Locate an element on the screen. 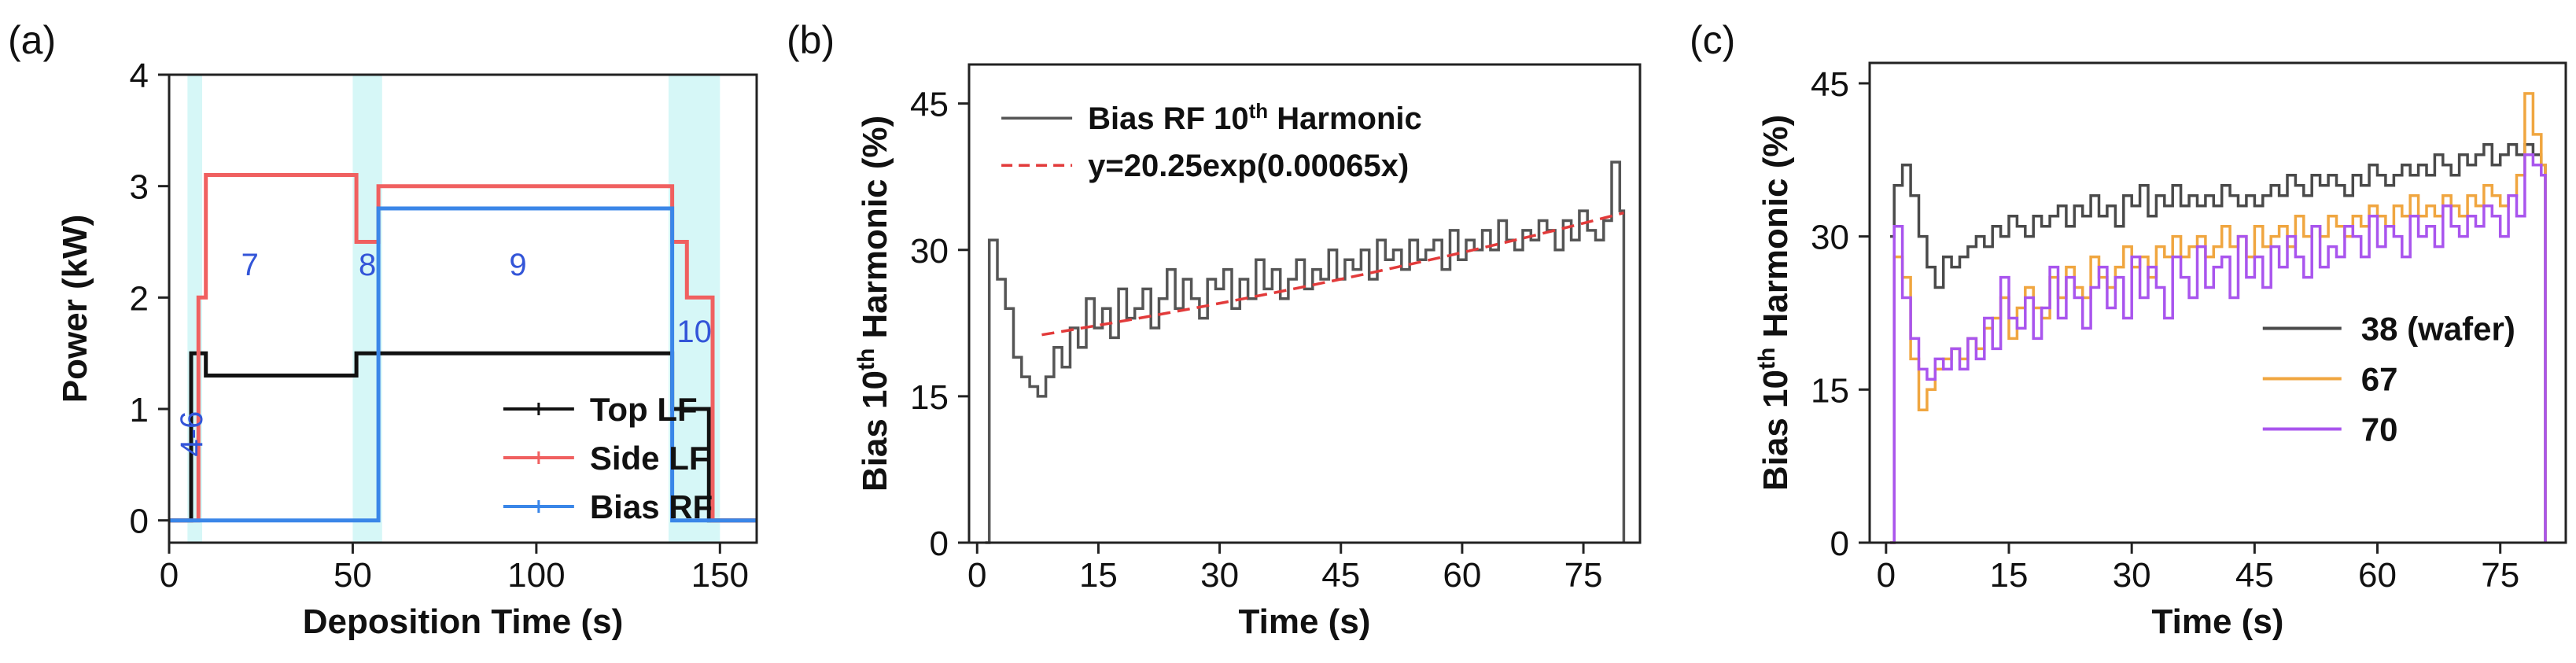 This screenshot has height=663, width=2576. x-tick-label: 150 is located at coordinates (720, 575).